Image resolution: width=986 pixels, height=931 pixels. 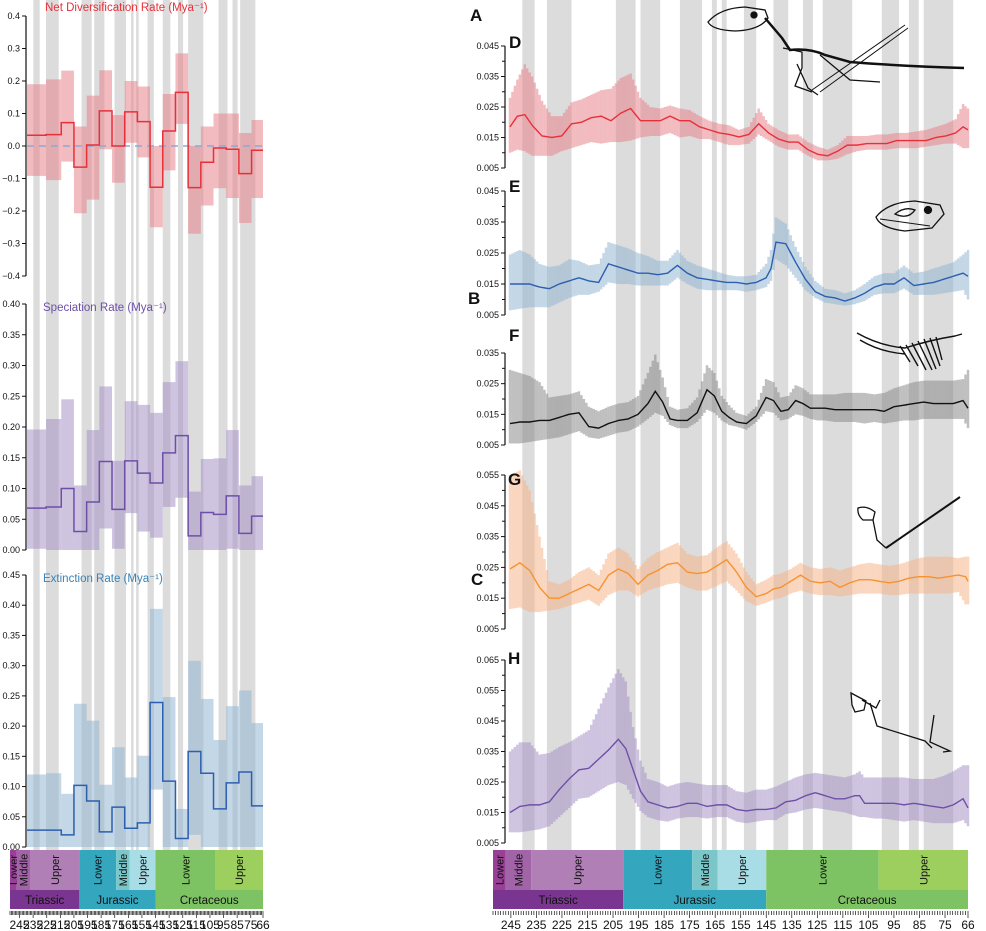 I want to click on panel-letter-e: E, so click(x=514, y=186).